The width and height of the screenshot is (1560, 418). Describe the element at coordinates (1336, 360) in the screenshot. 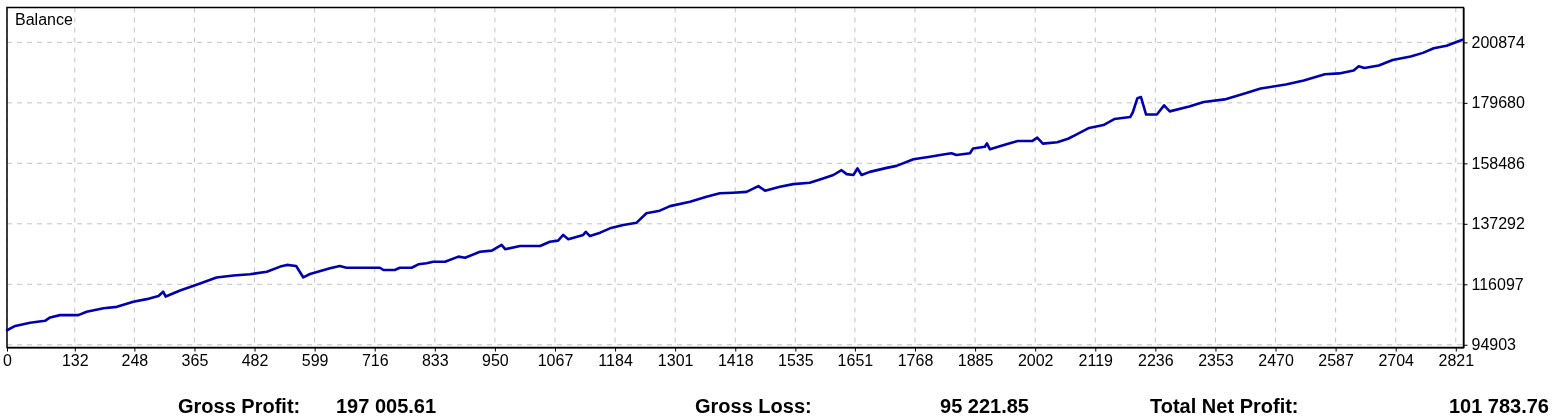

I see `x-tick-label: 2587` at that location.